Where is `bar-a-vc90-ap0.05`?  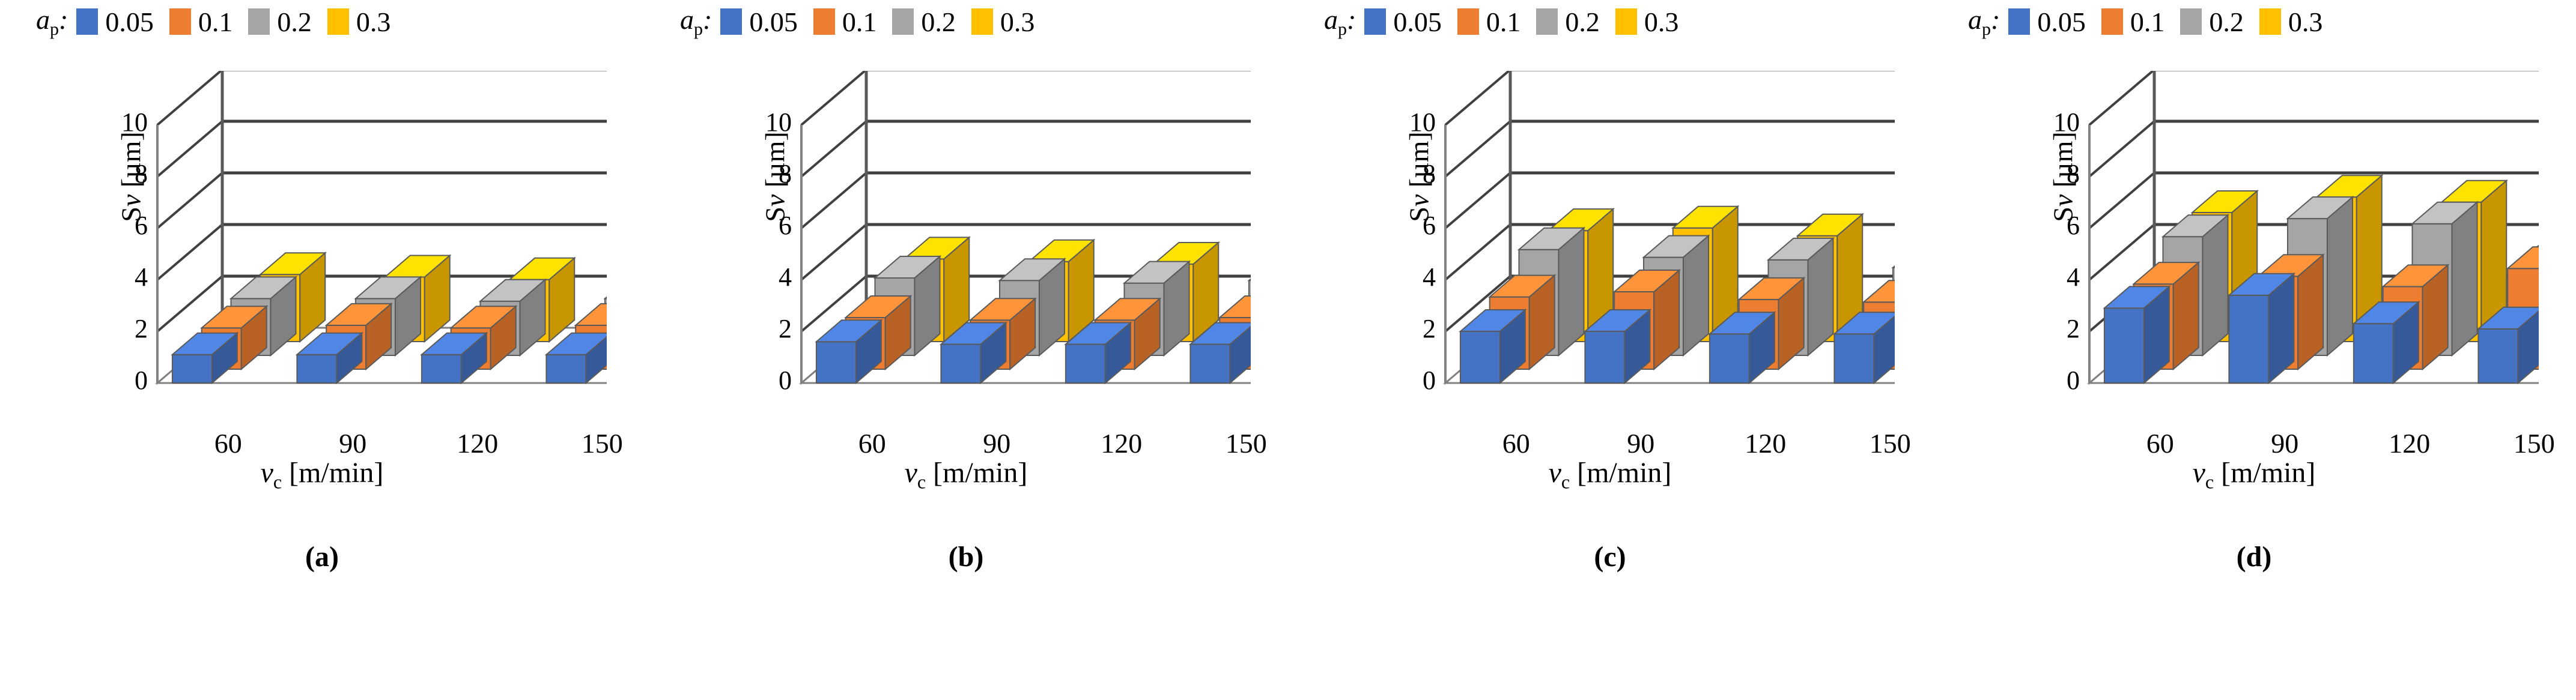 bar-a-vc90-ap0.05 is located at coordinates (329, 358).